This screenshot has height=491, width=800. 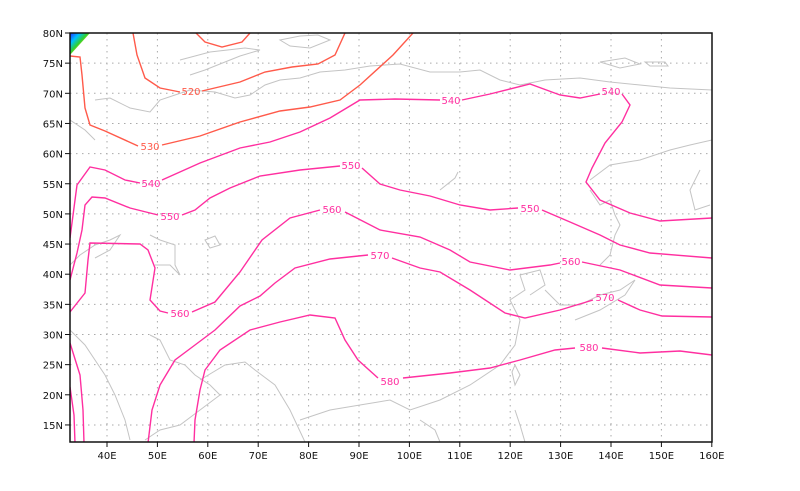 I want to click on lat-tick-label: 70N, so click(x=53, y=94).